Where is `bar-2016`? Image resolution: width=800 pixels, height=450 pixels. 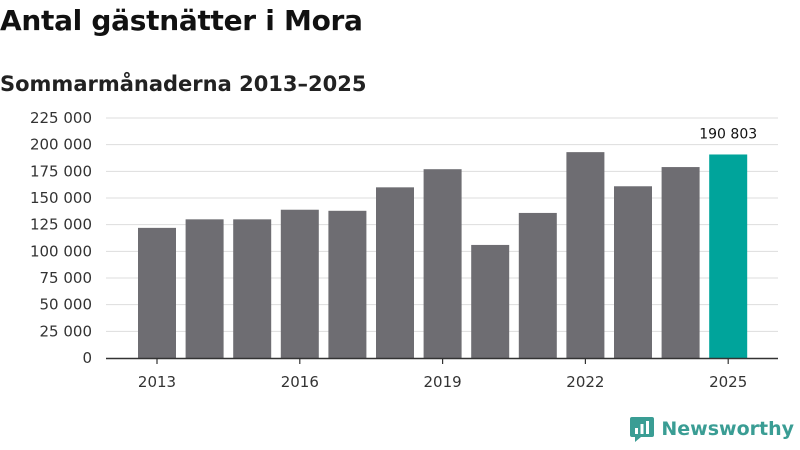
bar-2016 is located at coordinates (299, 283).